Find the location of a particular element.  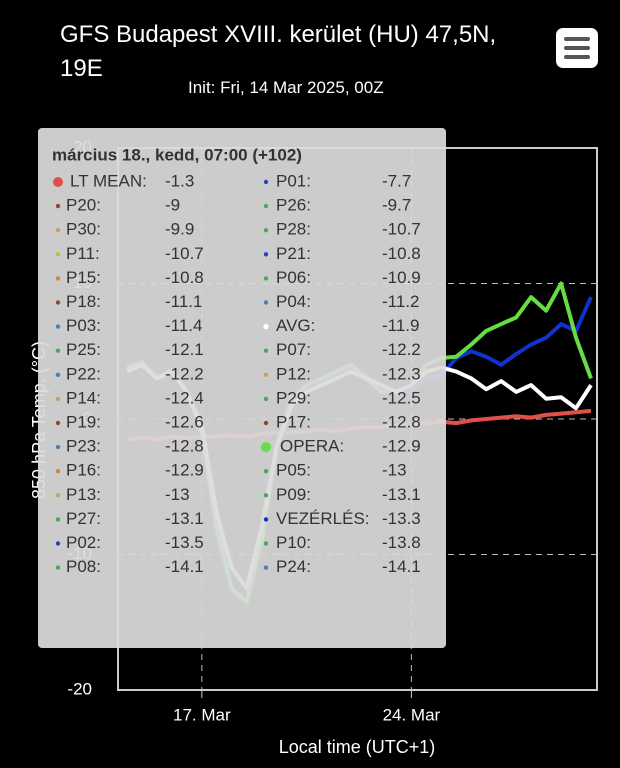

tooltip-item-value: -9 is located at coordinates (172, 205).